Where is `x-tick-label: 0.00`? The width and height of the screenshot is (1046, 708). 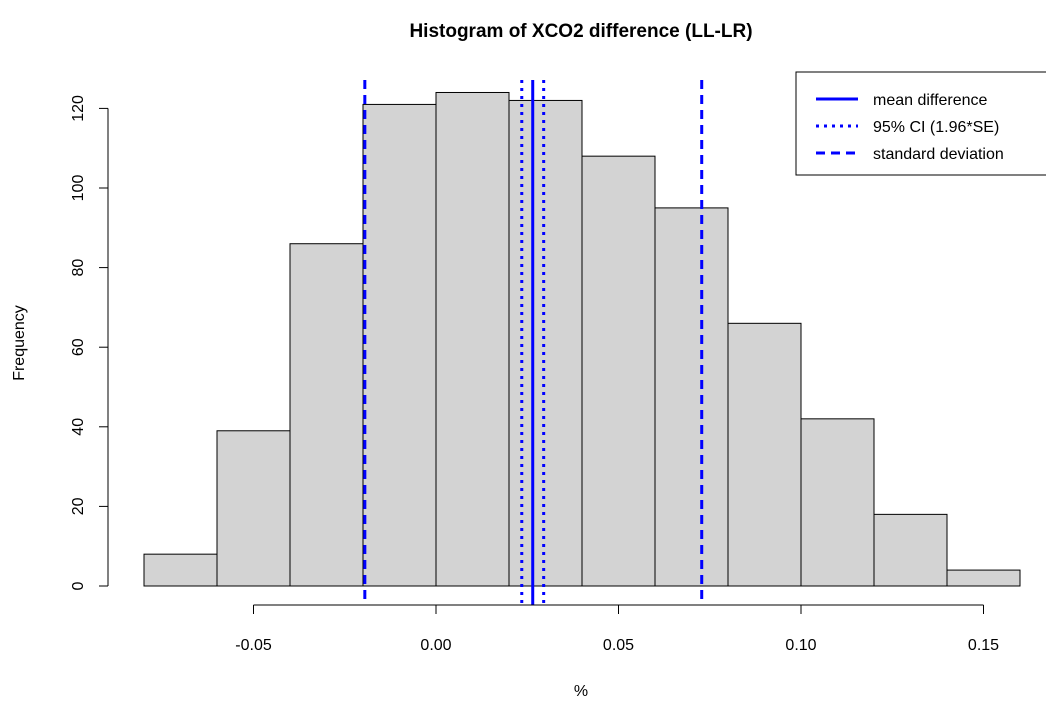 x-tick-label: 0.00 is located at coordinates (435, 645).